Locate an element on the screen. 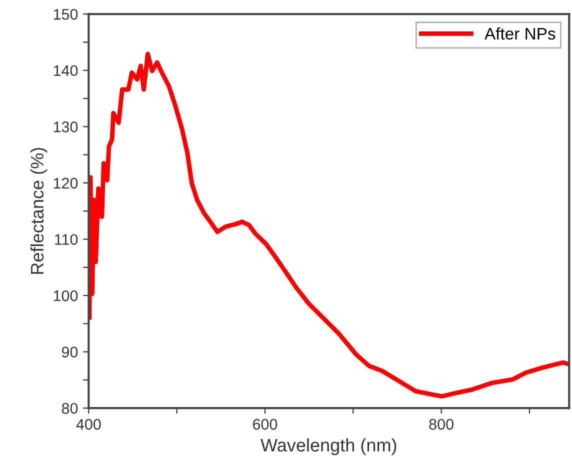  x-tick-label: 600 is located at coordinates (265, 424).